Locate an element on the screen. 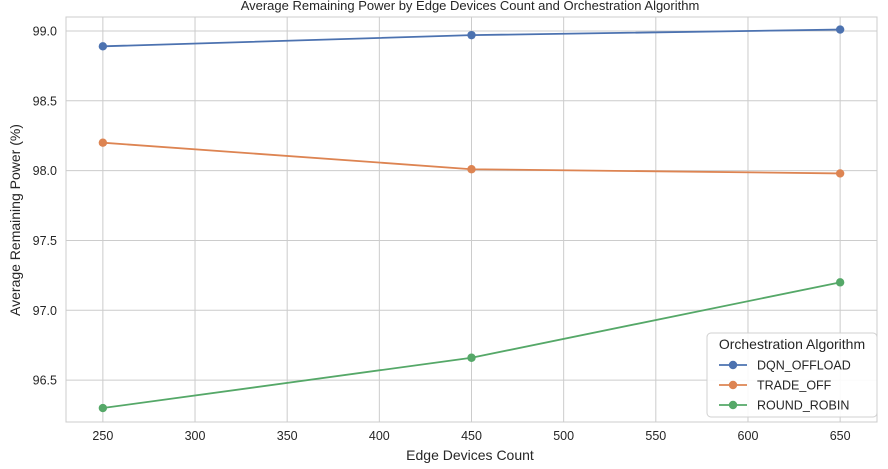 Image resolution: width=888 pixels, height=469 pixels. x-tick-label: 300 is located at coordinates (195, 436).